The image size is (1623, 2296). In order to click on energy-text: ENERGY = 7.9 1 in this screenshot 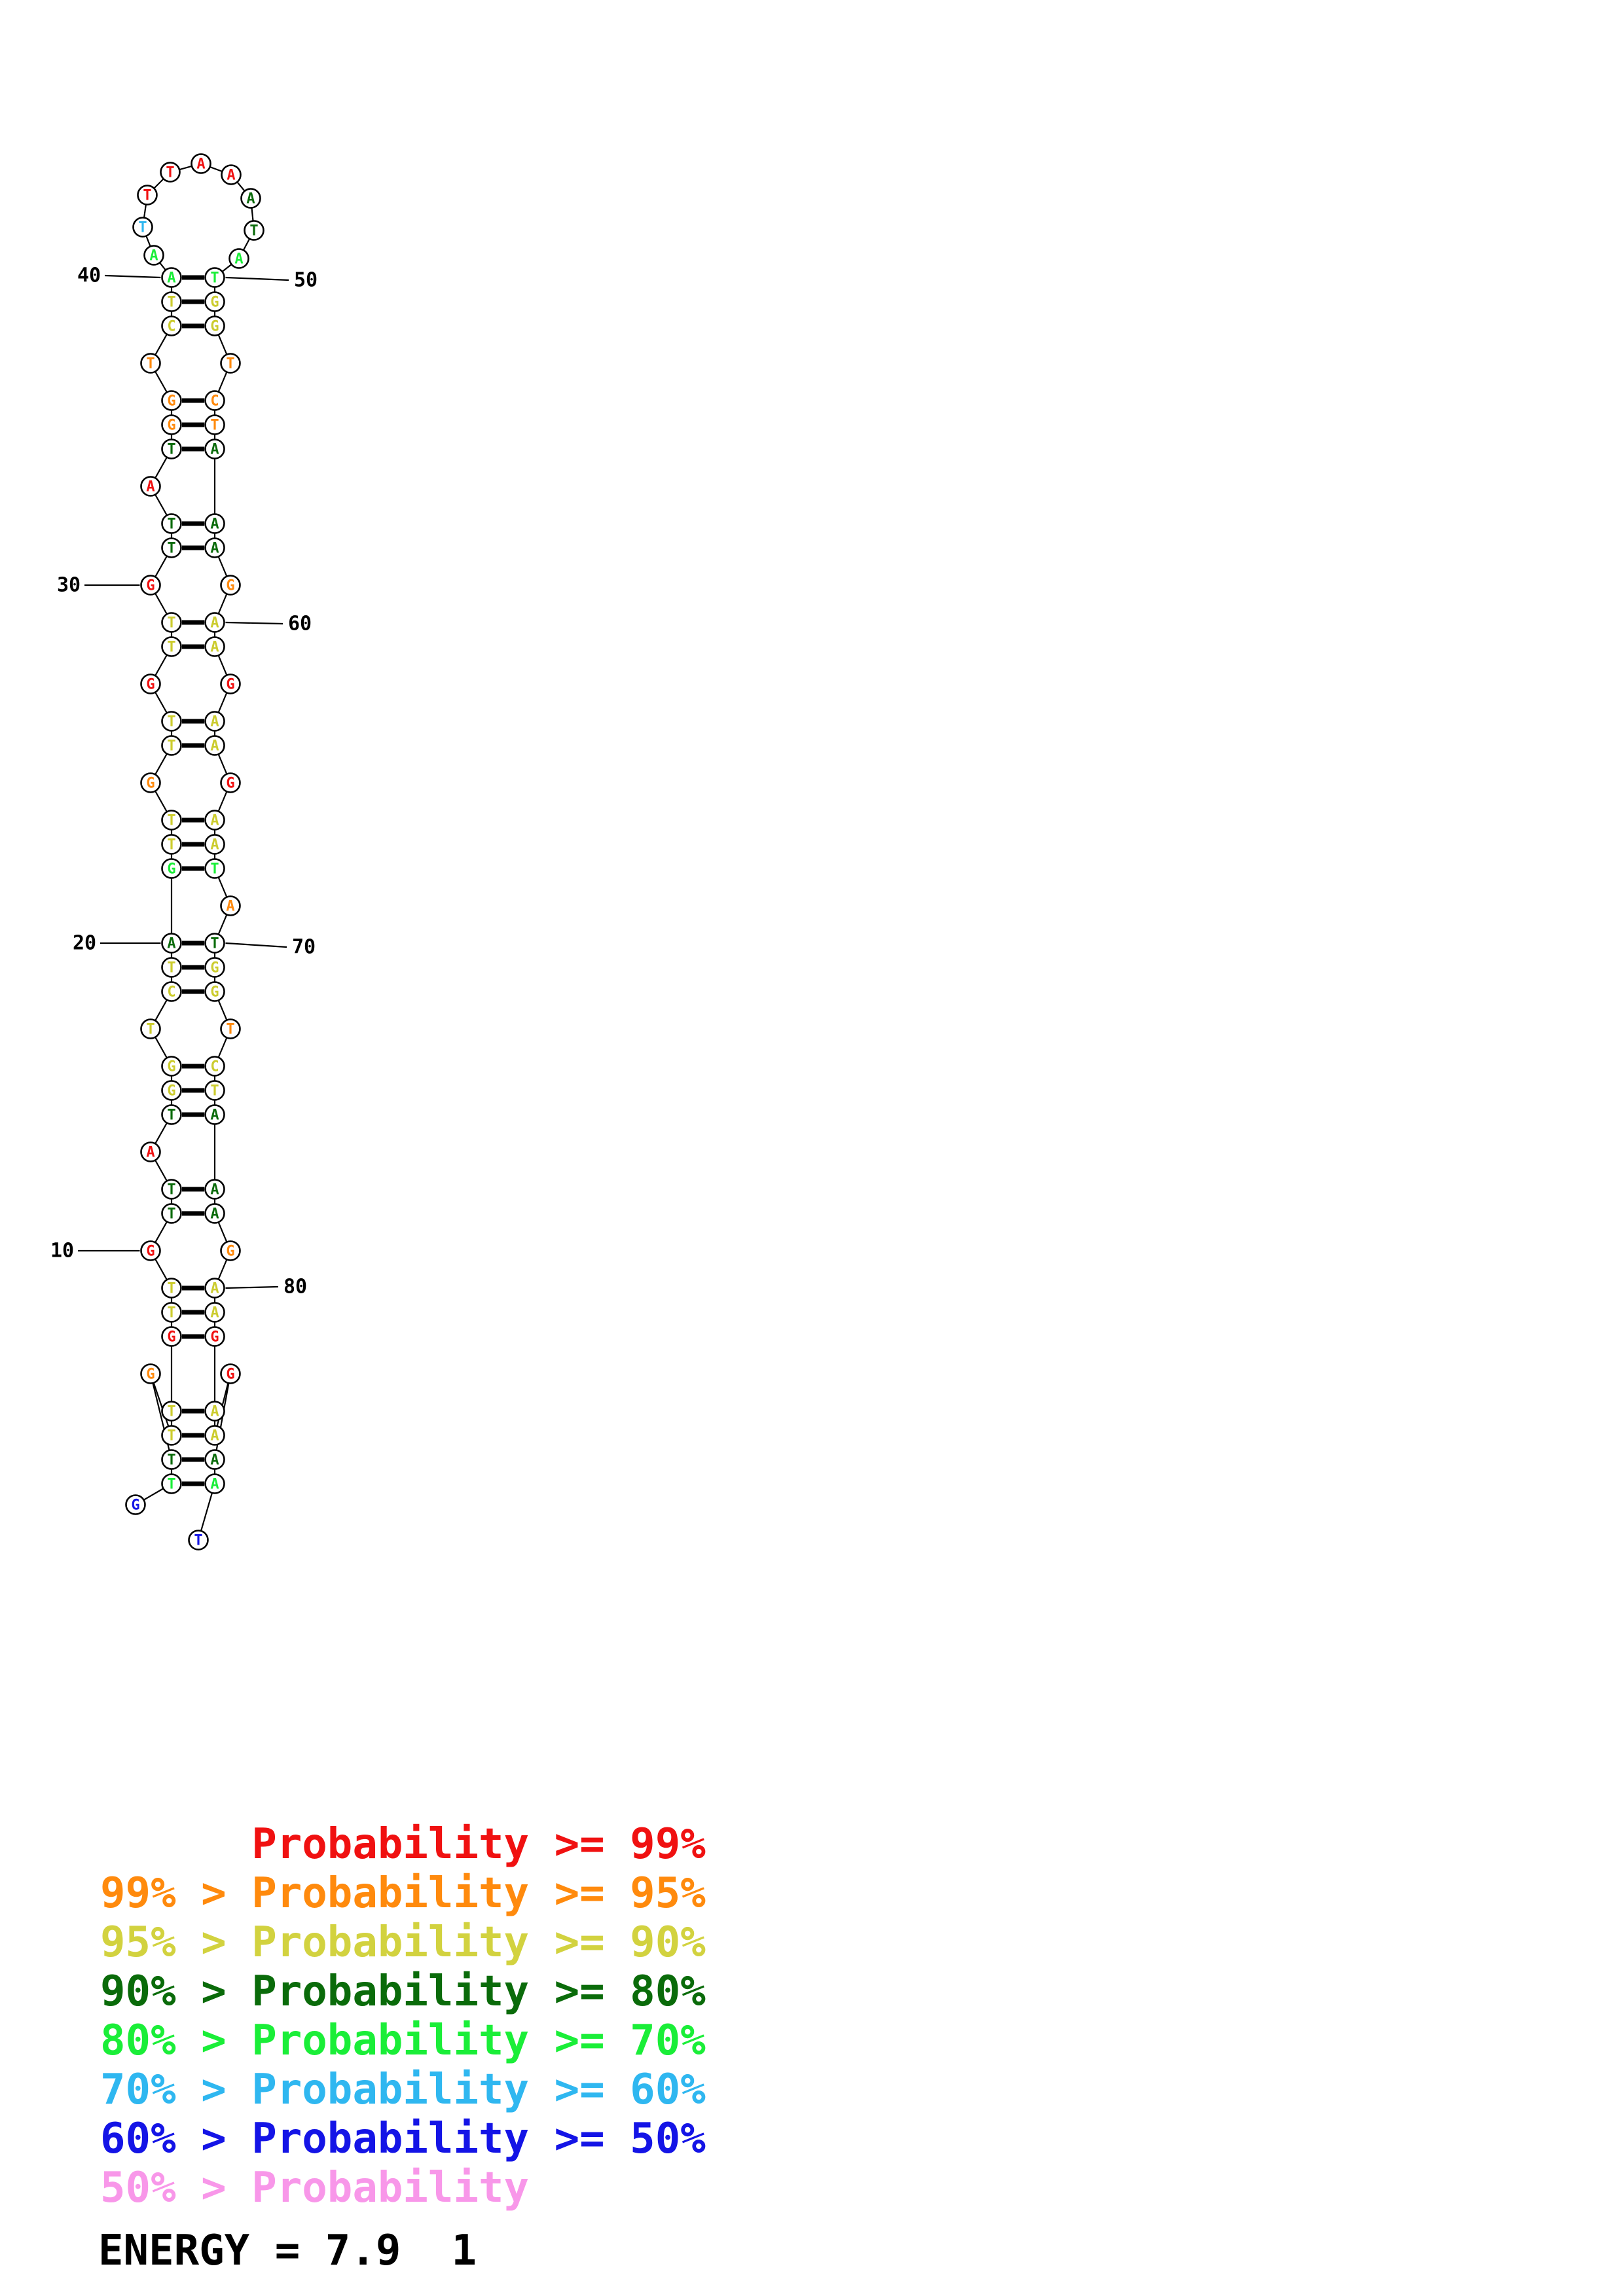, I will do `click(287, 2251)`.